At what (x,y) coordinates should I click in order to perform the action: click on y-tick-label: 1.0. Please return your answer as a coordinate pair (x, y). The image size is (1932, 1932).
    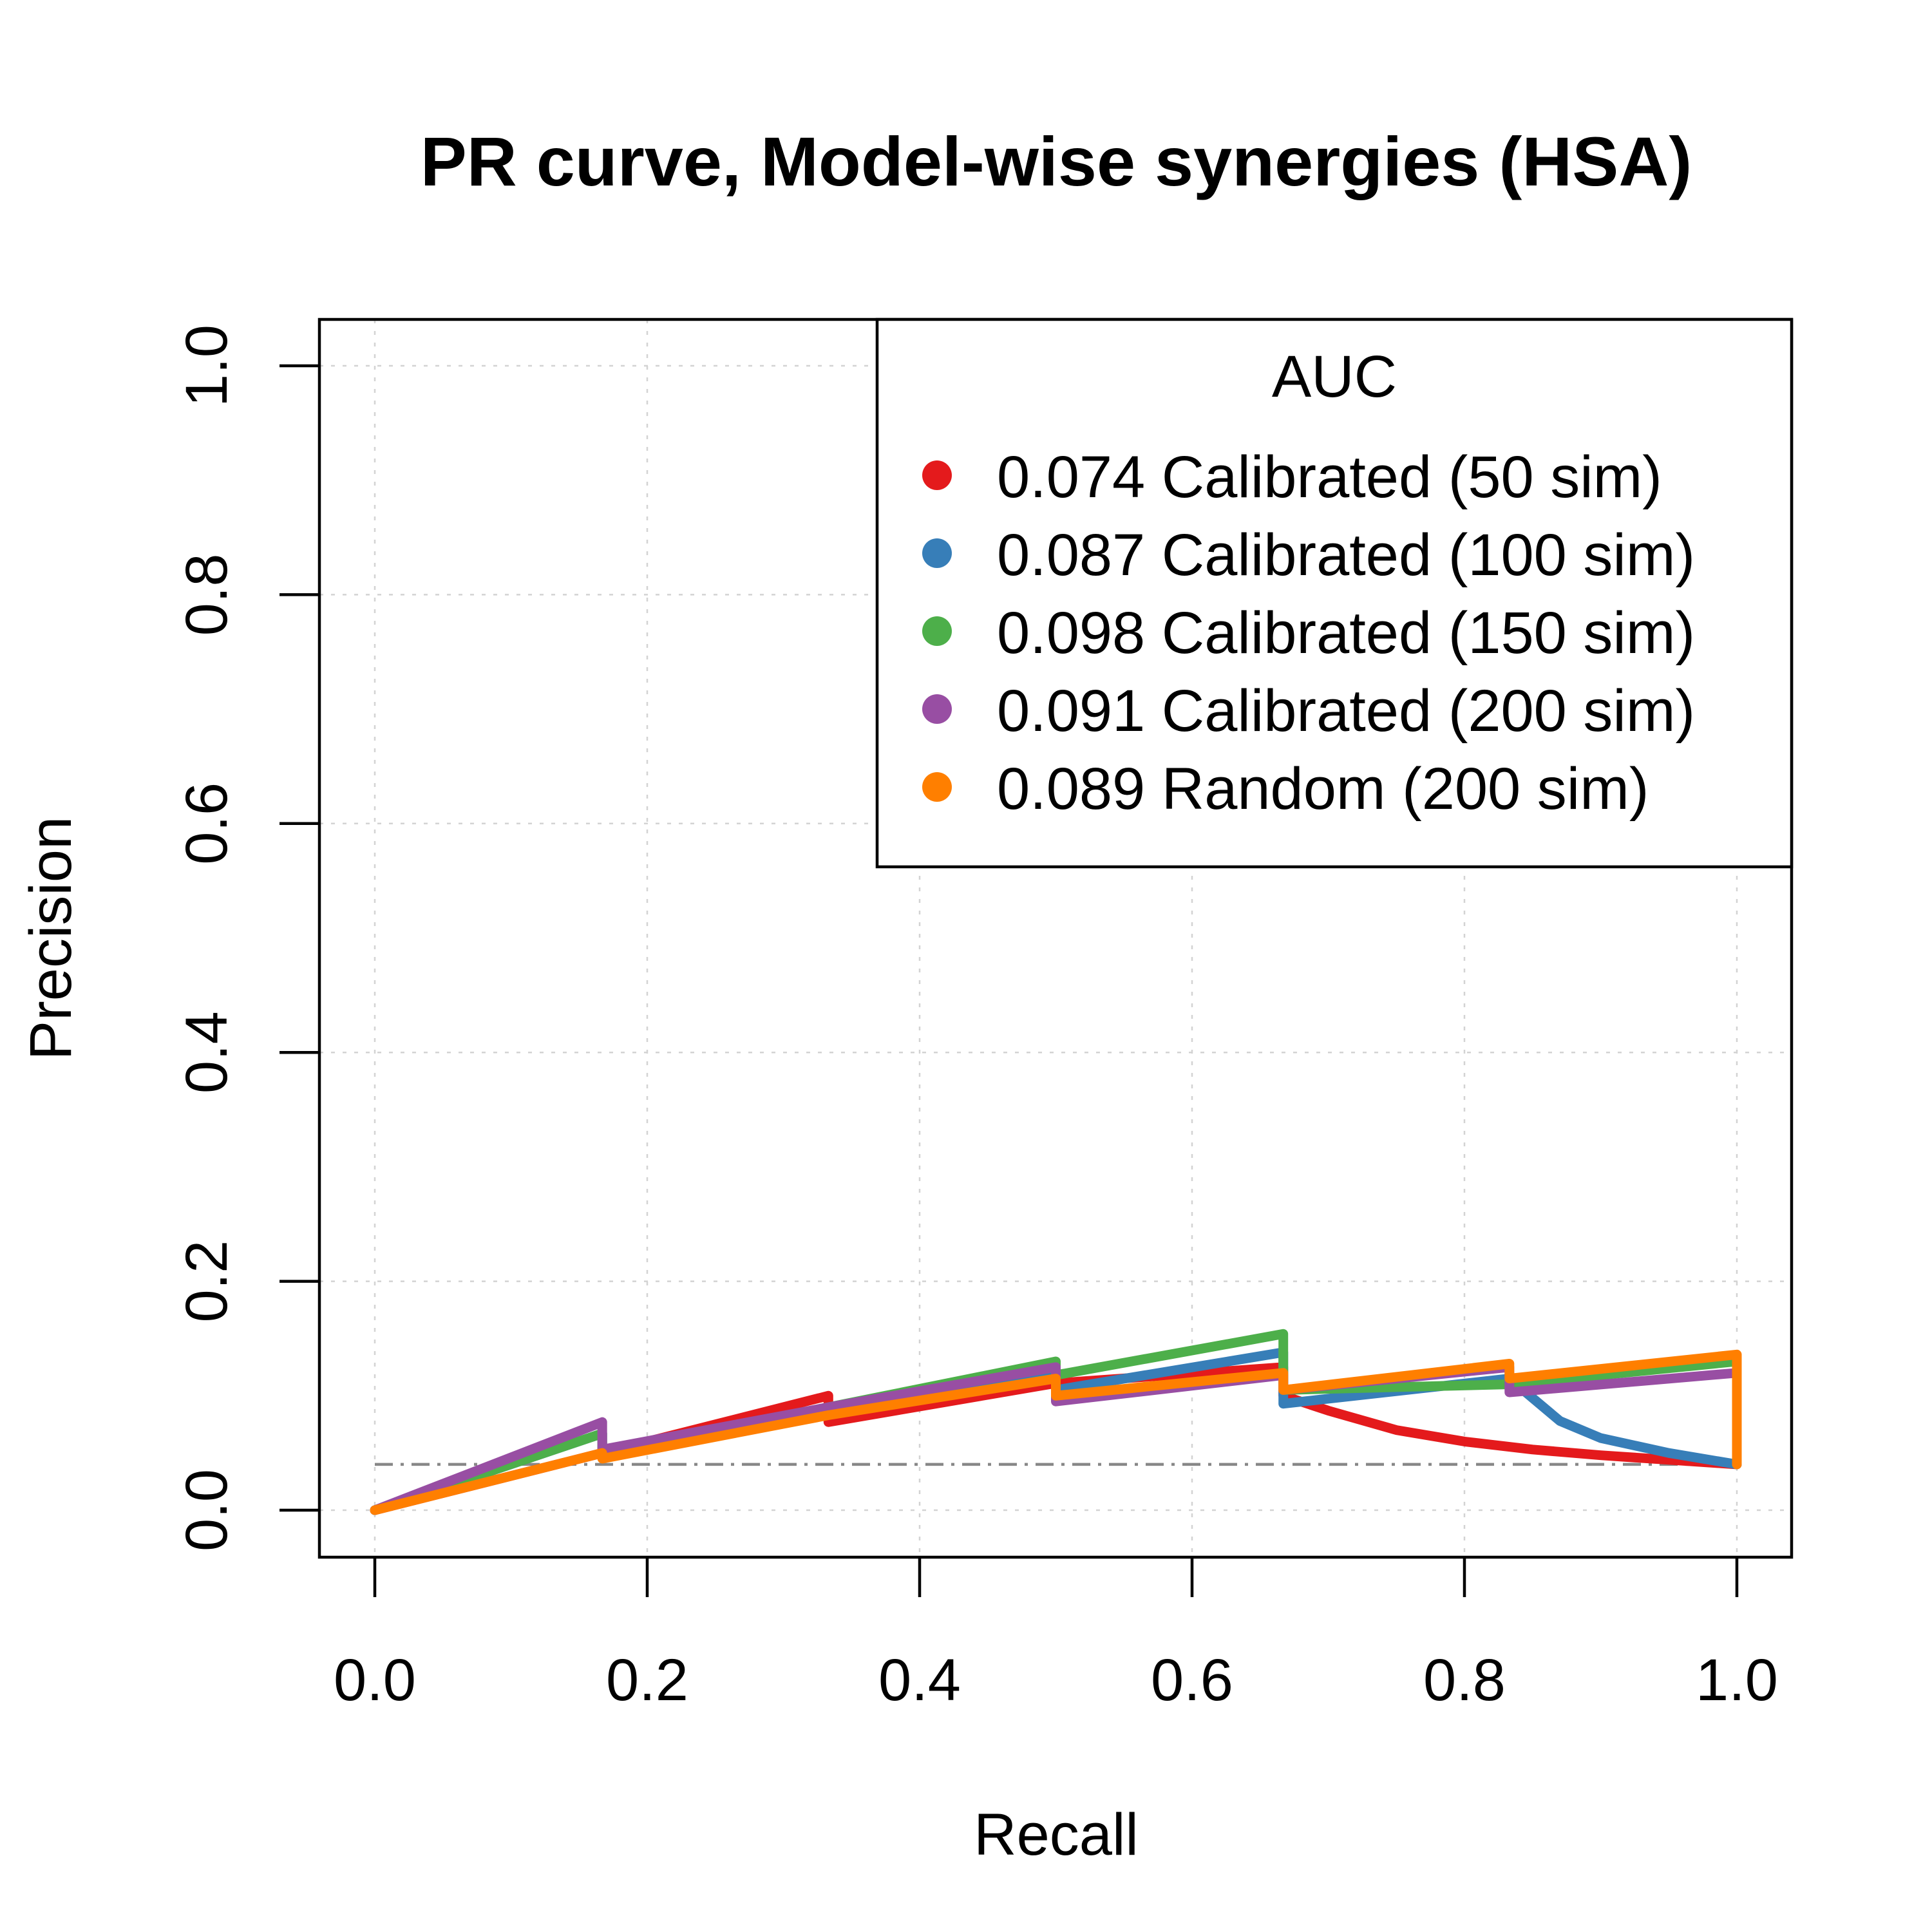
    Looking at the image, I should click on (207, 366).